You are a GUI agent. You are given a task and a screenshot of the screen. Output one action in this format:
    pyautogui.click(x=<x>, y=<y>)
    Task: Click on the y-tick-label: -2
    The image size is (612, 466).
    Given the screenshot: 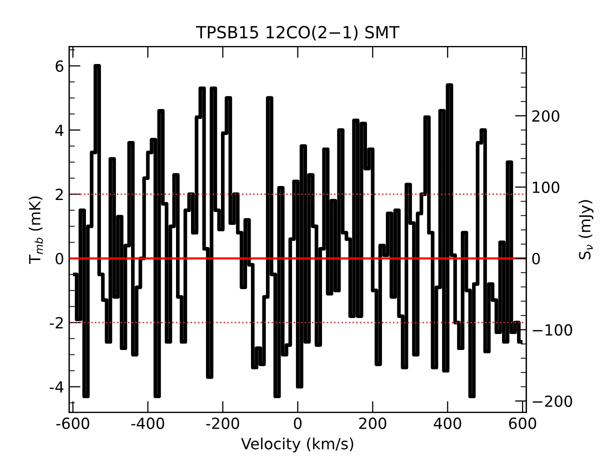 What is the action you would take?
    pyautogui.click(x=56, y=322)
    